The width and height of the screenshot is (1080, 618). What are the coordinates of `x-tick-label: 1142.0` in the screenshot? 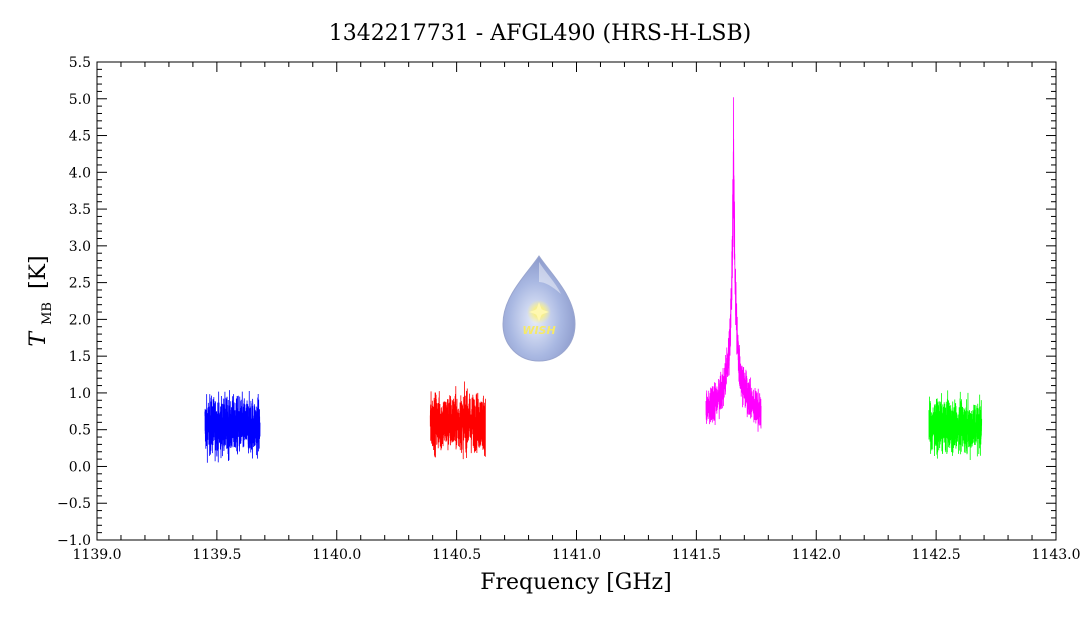 It's located at (816, 555).